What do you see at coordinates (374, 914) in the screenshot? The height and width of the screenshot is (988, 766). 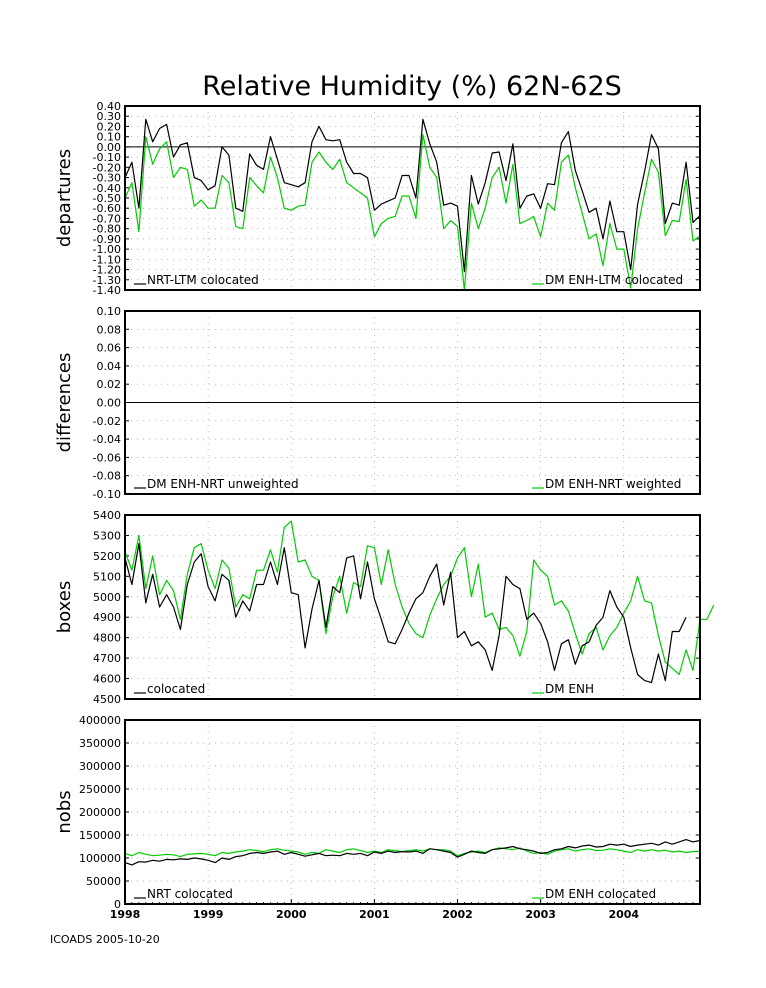 I see `x-tick-label: 2001` at bounding box center [374, 914].